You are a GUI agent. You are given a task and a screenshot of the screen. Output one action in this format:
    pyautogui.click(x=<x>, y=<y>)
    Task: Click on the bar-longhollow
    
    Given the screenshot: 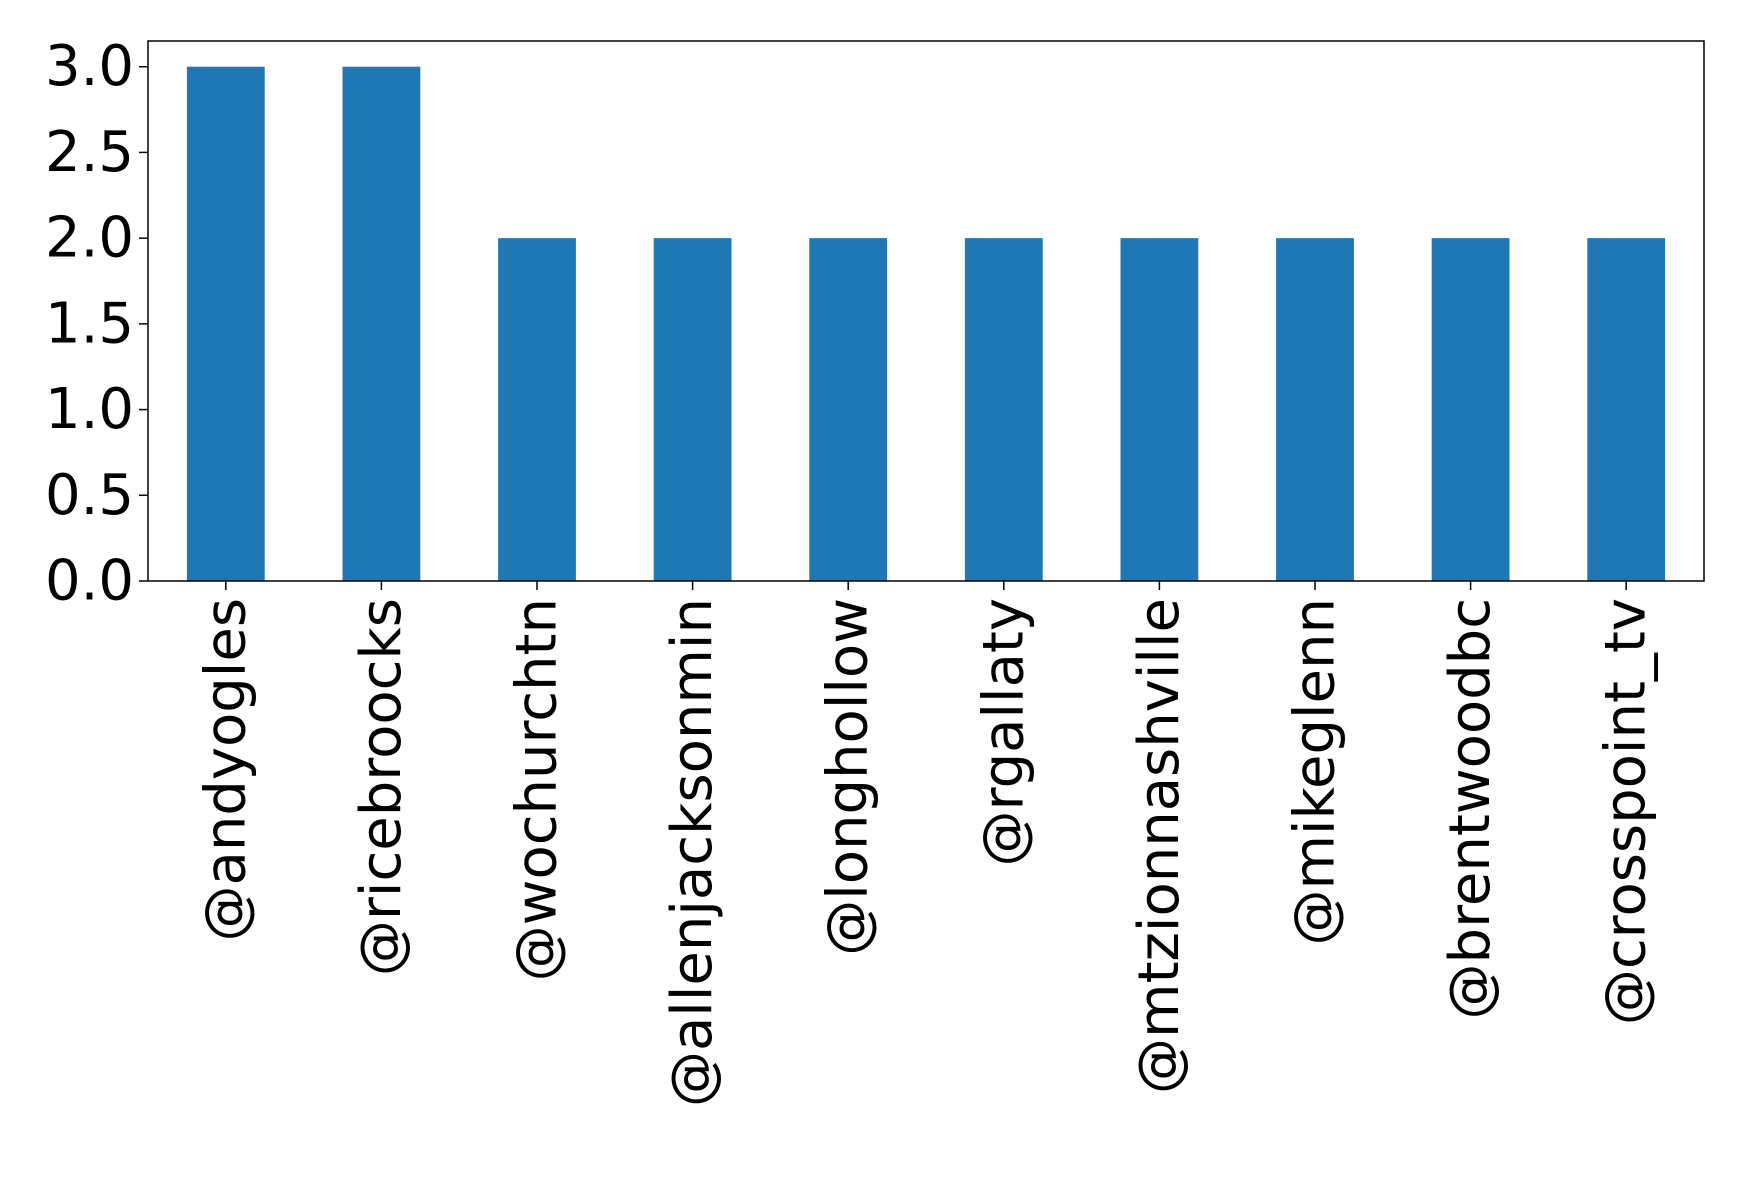 What is the action you would take?
    pyautogui.click(x=848, y=409)
    